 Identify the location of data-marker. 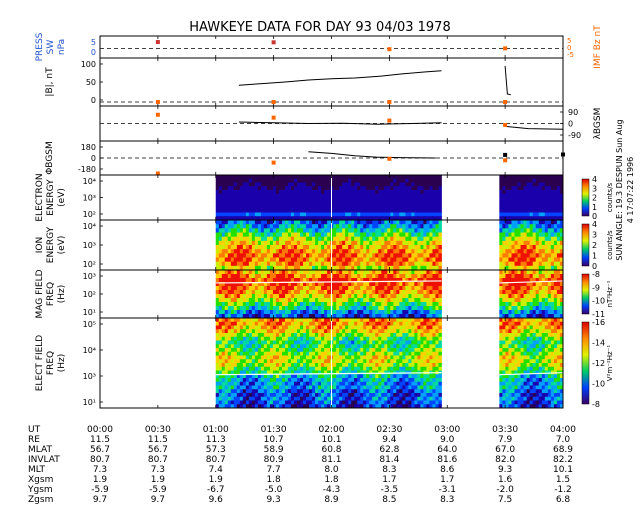
(274, 102).